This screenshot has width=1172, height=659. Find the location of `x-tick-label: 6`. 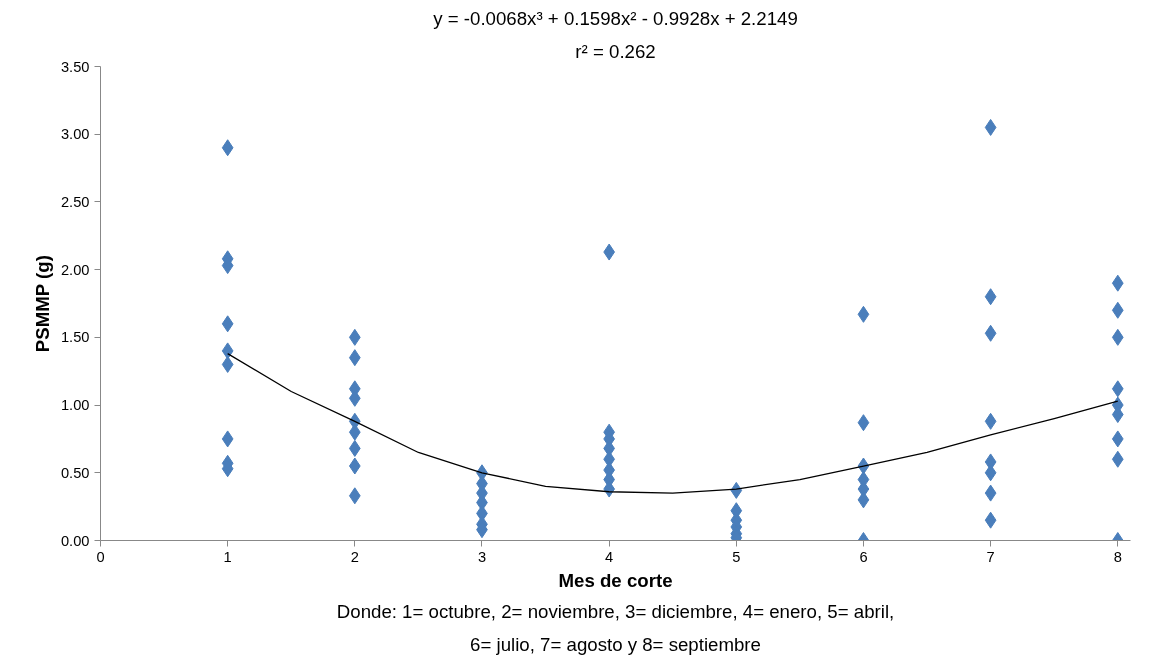

x-tick-label: 6 is located at coordinates (863, 556).